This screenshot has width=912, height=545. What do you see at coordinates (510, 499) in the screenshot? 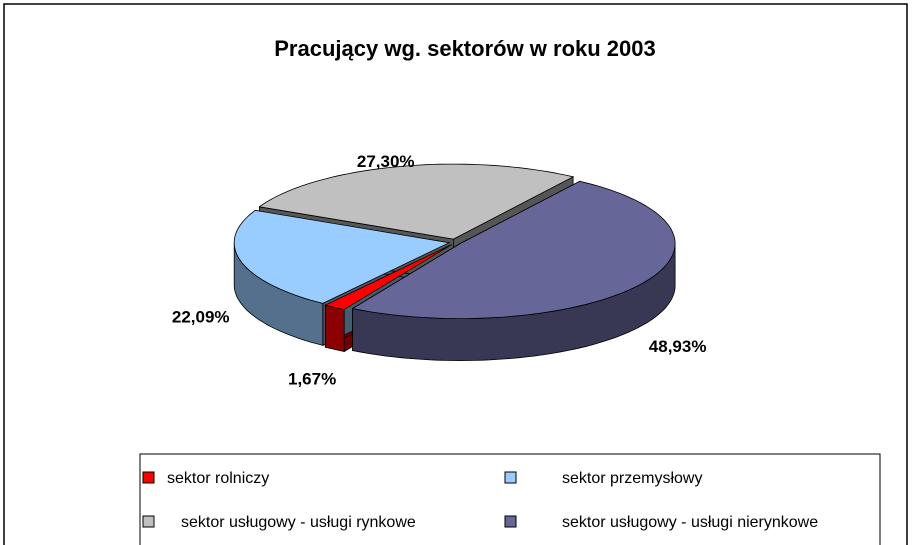
I see `legend-box` at bounding box center [510, 499].